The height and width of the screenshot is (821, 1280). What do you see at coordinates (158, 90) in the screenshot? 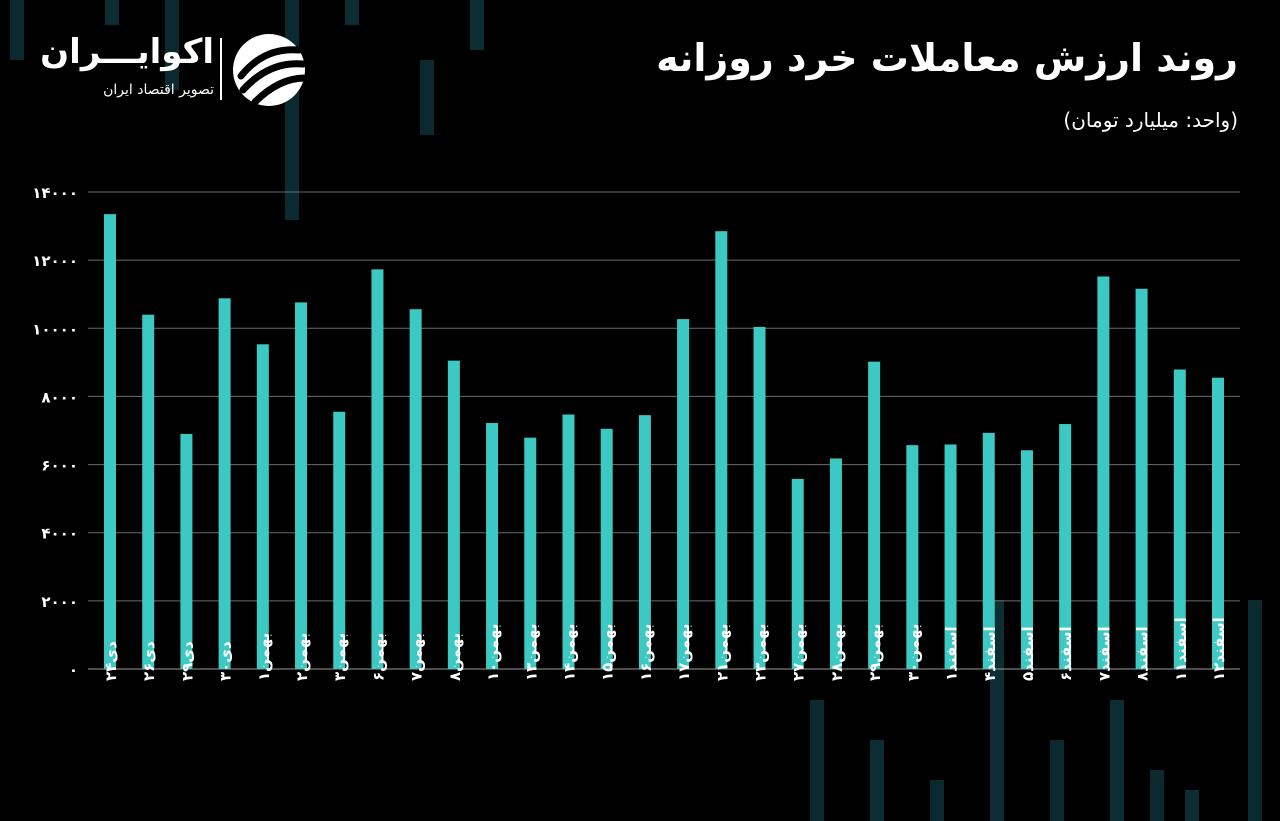
I see `logo-tagline: تصویر اقتصاد ایران` at bounding box center [158, 90].